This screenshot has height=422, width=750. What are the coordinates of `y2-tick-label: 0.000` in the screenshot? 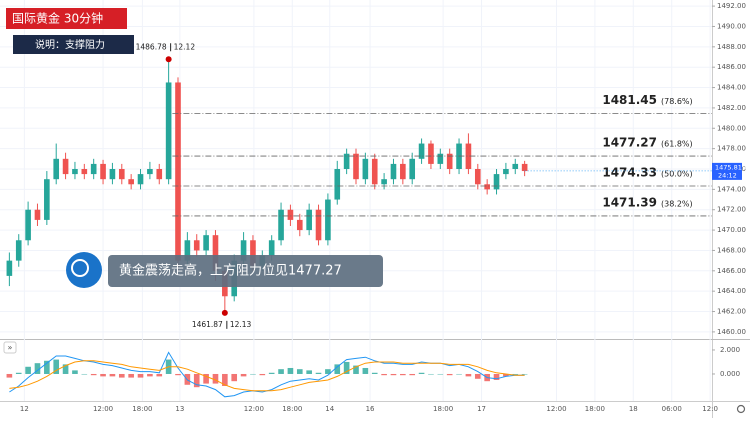 It's located at (730, 374).